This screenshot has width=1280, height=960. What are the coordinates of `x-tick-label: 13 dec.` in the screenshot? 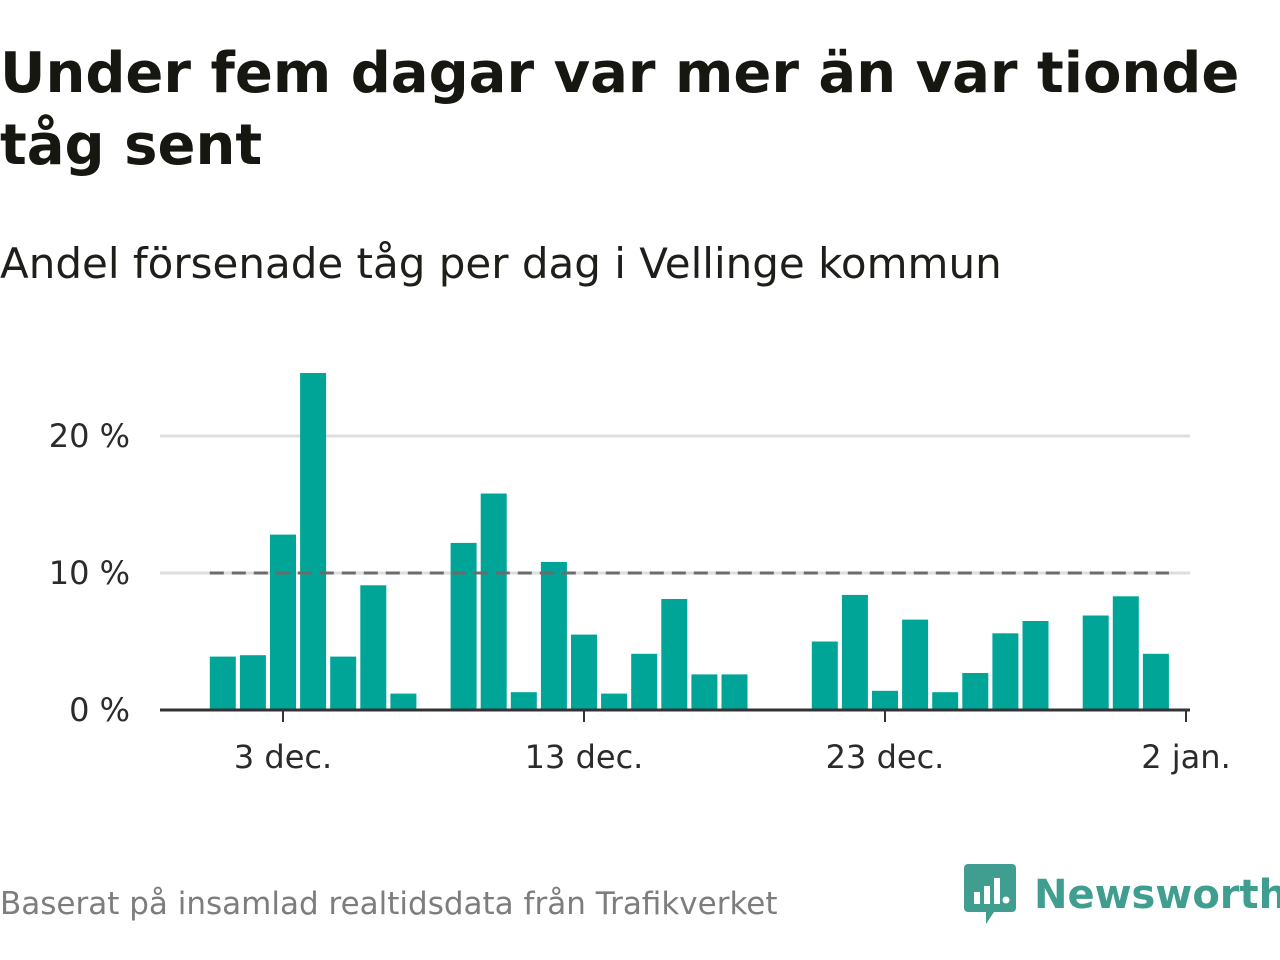 It's located at (584, 757).